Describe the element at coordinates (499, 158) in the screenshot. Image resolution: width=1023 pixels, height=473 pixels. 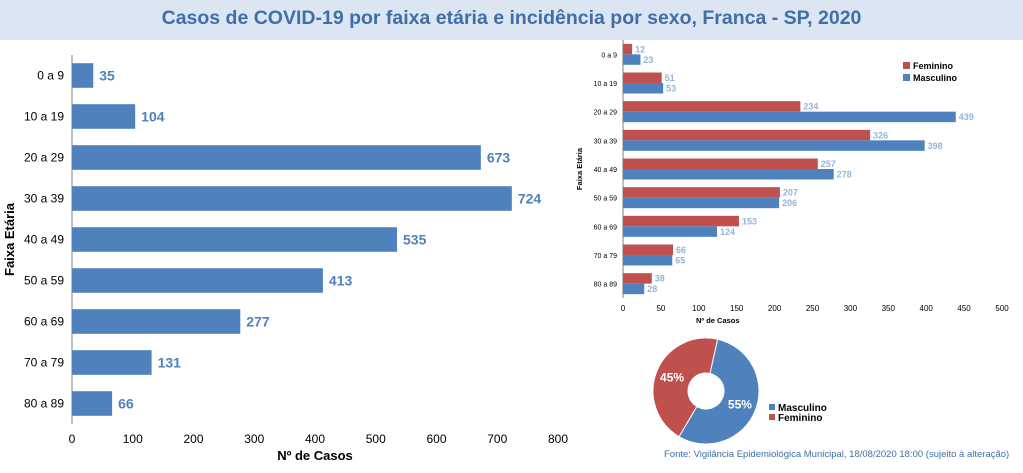
I see `data-label: 673` at that location.